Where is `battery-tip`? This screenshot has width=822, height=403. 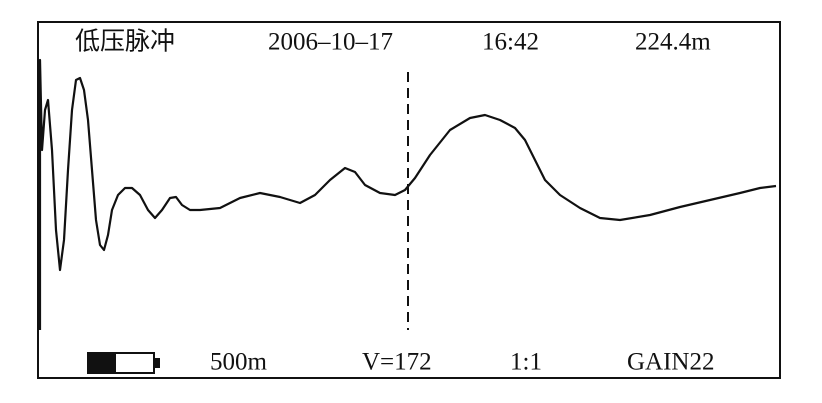 battery-tip is located at coordinates (157, 363).